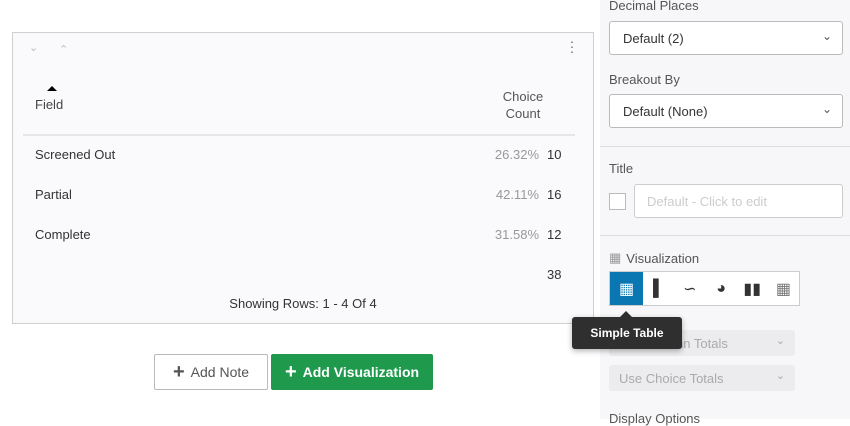 The image size is (850, 426). I want to click on breakdown-bar-icon: ▮▮, so click(752, 289).